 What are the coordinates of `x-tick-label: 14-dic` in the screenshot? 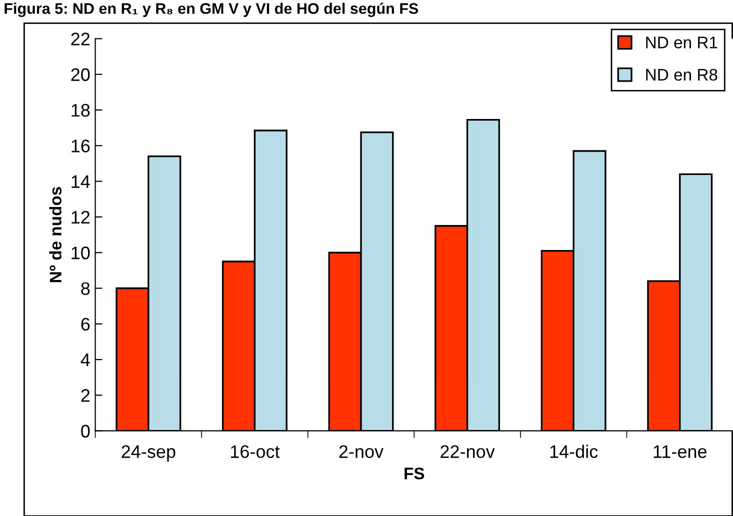 It's located at (574, 451).